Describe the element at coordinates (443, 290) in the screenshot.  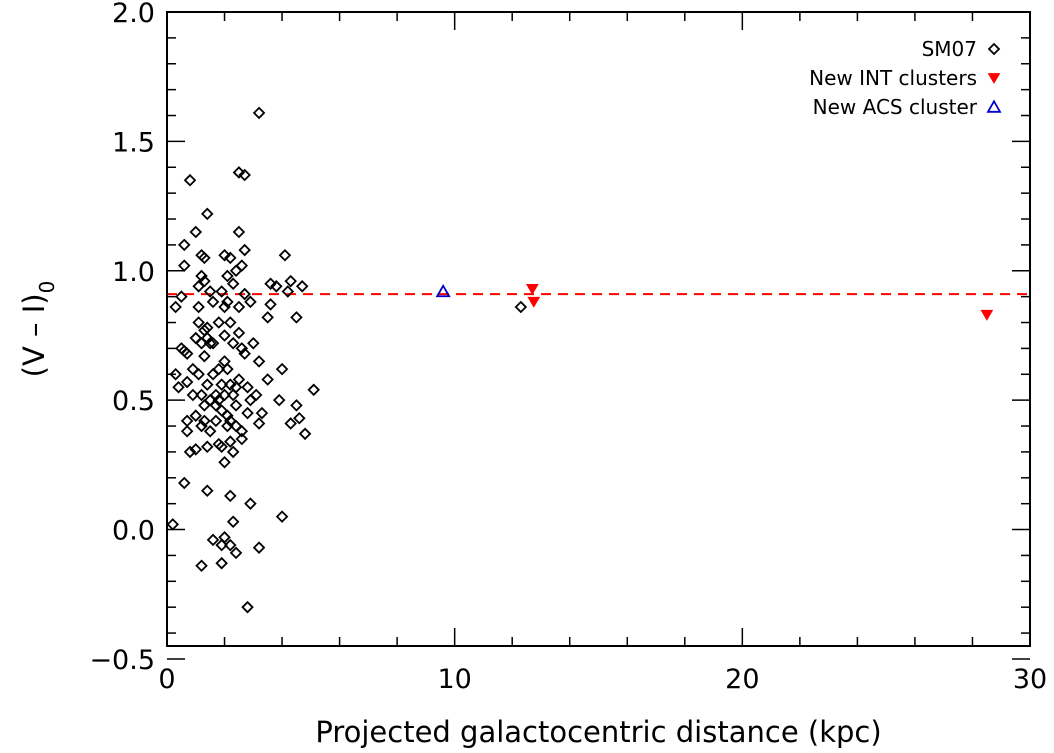
I see `acs-cluster-point` at that location.